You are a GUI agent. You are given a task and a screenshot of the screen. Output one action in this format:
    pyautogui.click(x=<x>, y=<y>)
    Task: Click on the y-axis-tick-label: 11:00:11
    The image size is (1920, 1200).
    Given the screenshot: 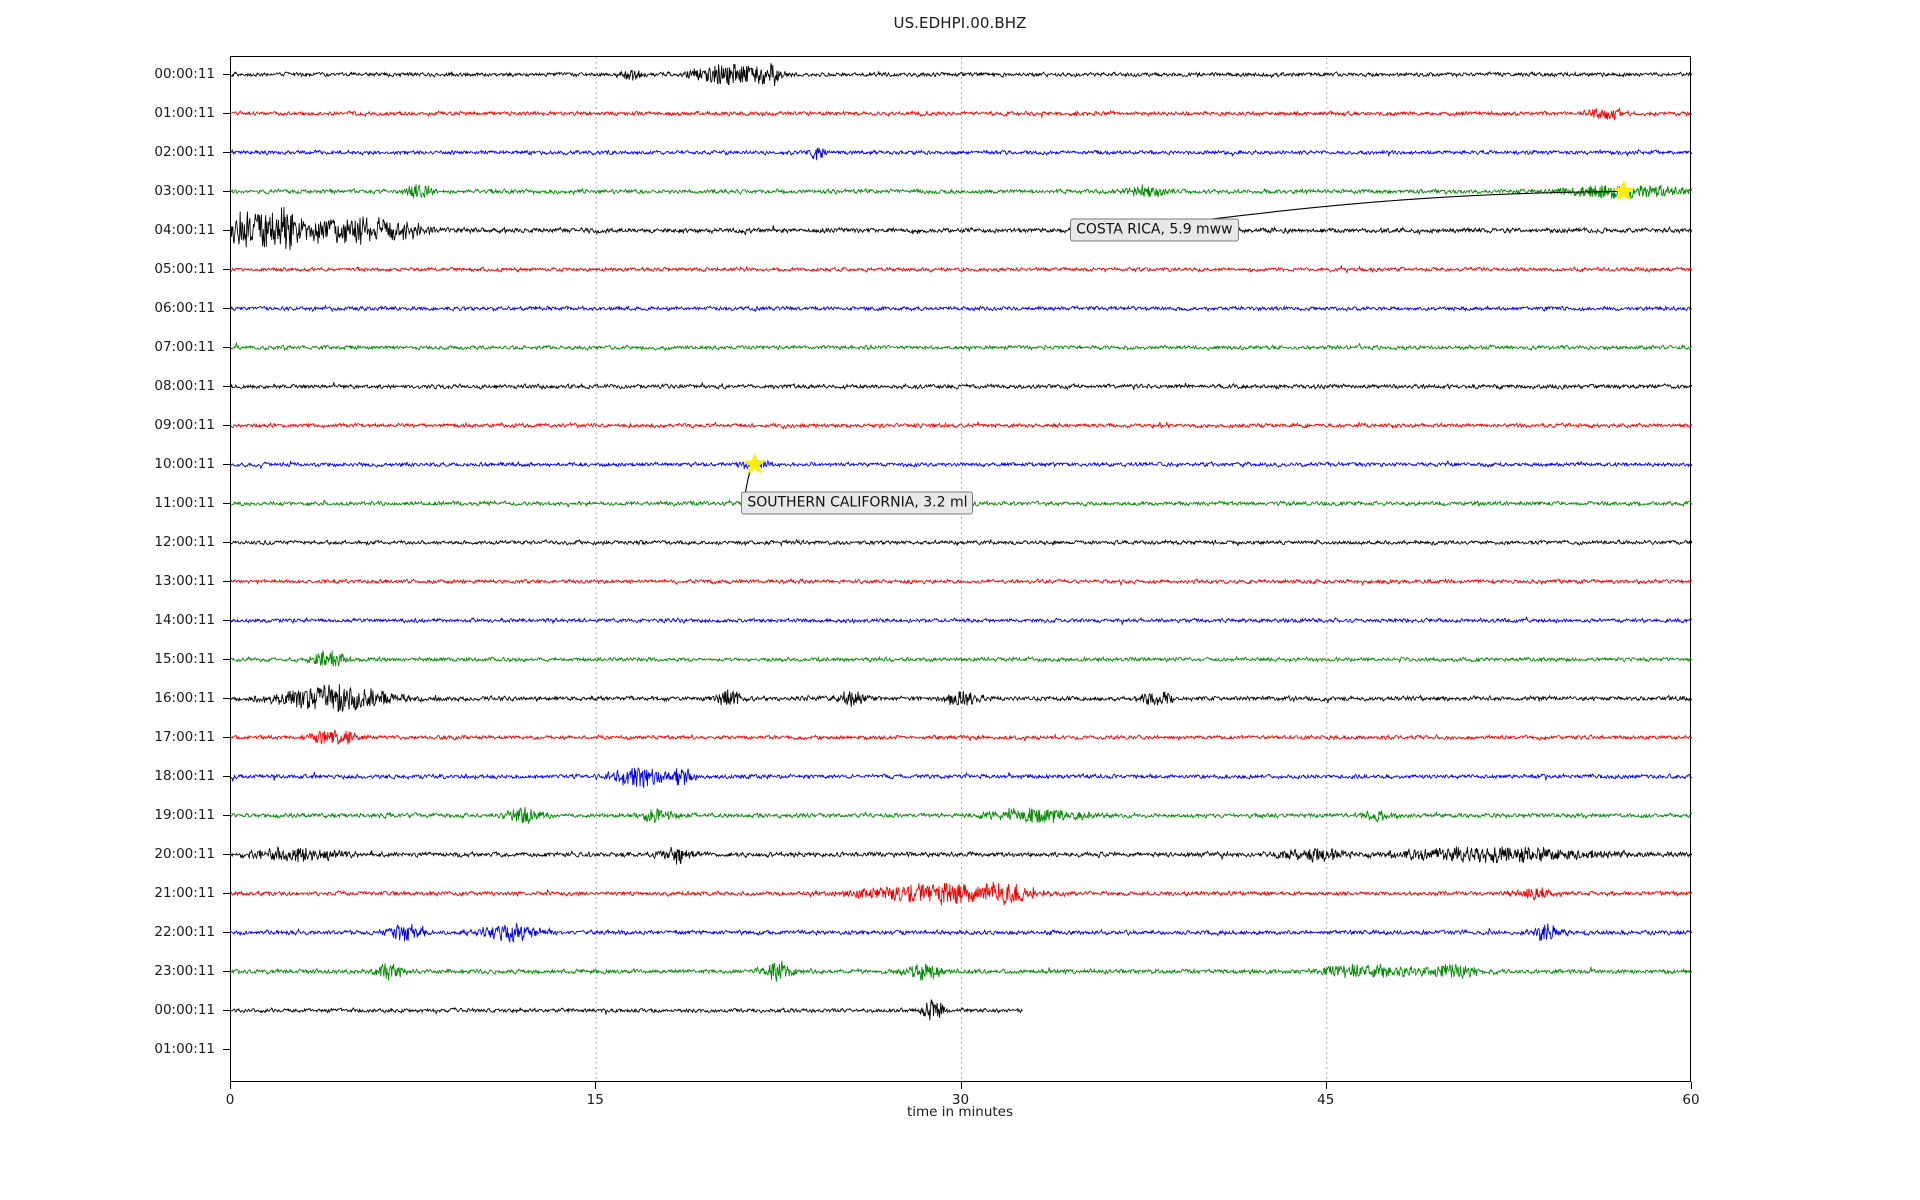 What is the action you would take?
    pyautogui.click(x=184, y=502)
    